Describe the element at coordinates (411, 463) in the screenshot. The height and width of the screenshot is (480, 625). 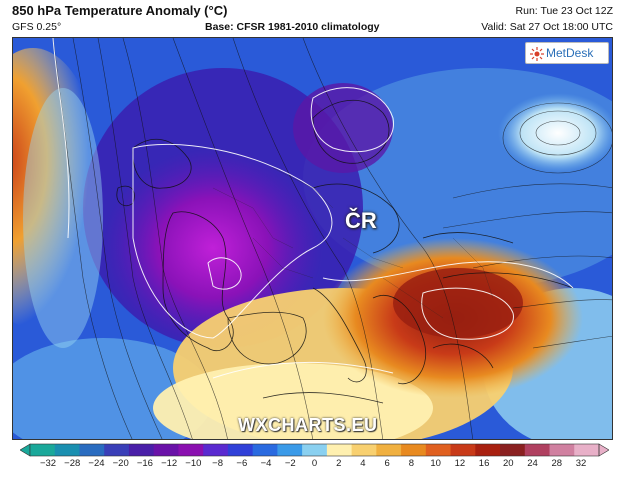
I see `colorbar-tick-label: 8` at that location.